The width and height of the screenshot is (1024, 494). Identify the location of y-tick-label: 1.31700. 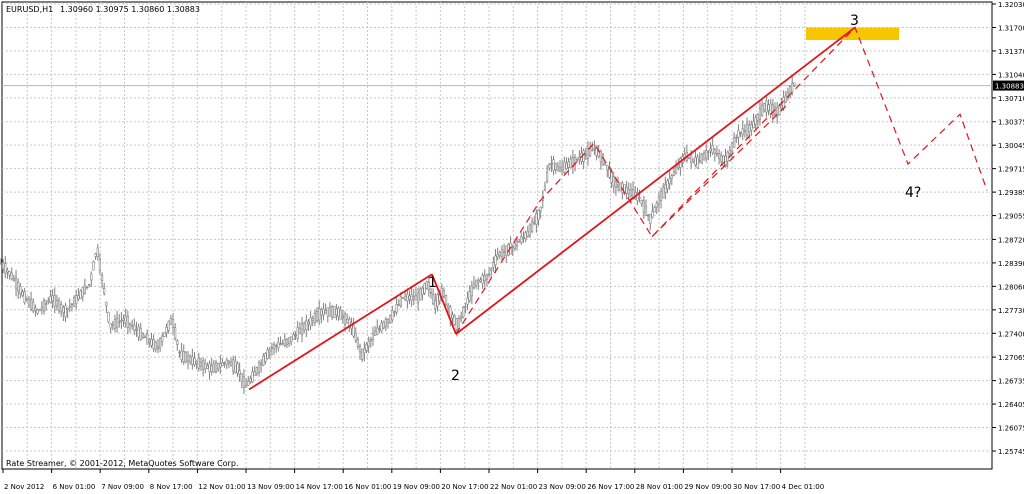
(1011, 28).